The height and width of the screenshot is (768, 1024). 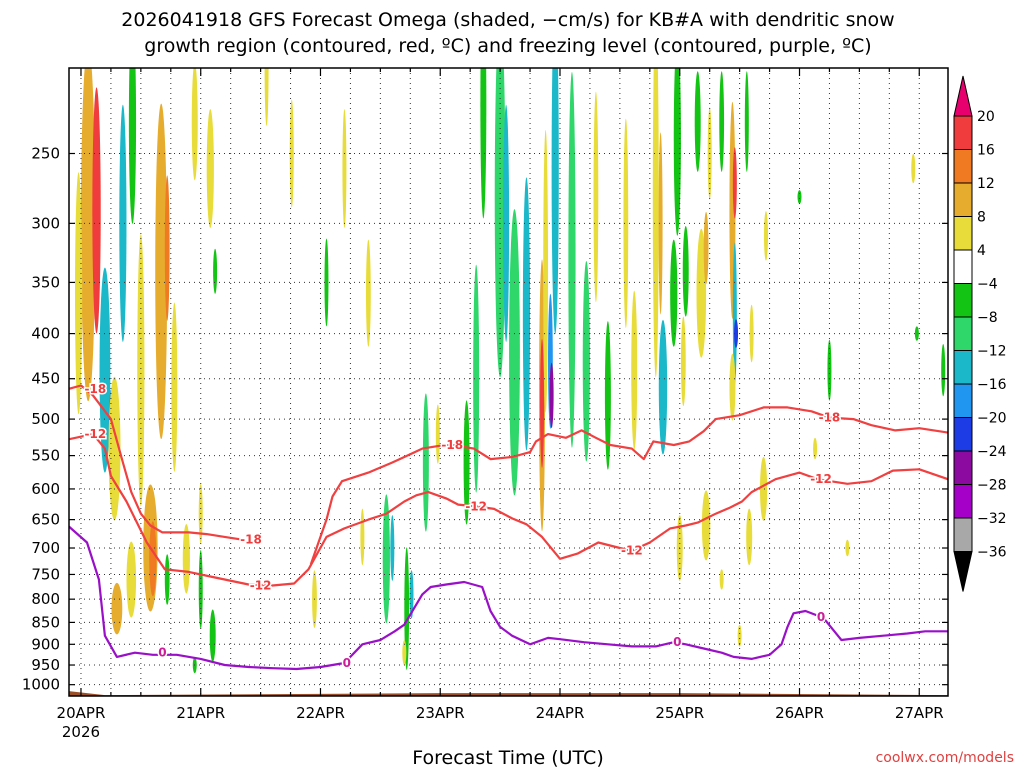 What do you see at coordinates (799, 713) in the screenshot?
I see `x-tick-label: 26APR` at bounding box center [799, 713].